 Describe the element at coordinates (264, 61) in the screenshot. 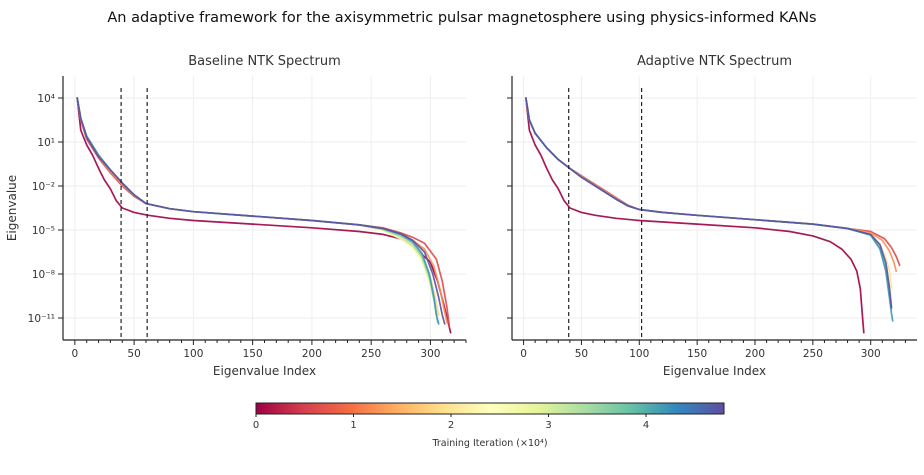

I see `panel-title: Baseline NTK Spectrum` at that location.